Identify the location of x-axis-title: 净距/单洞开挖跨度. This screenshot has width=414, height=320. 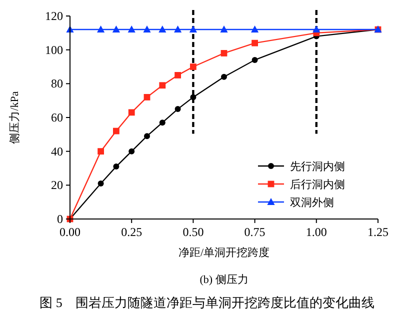
(224, 252).